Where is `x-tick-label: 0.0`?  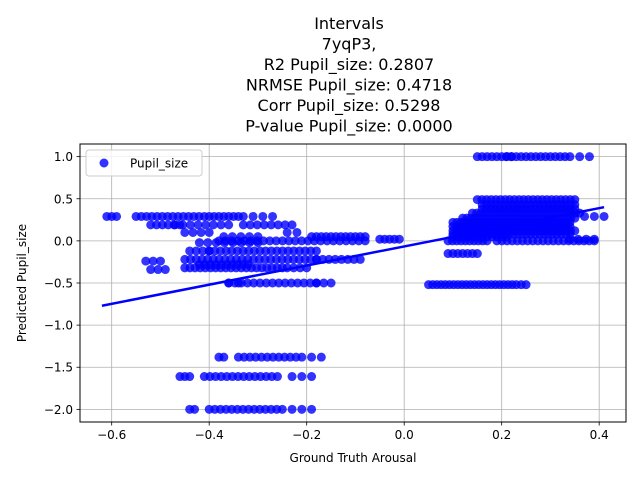
x-tick-label: 0.0 is located at coordinates (404, 435).